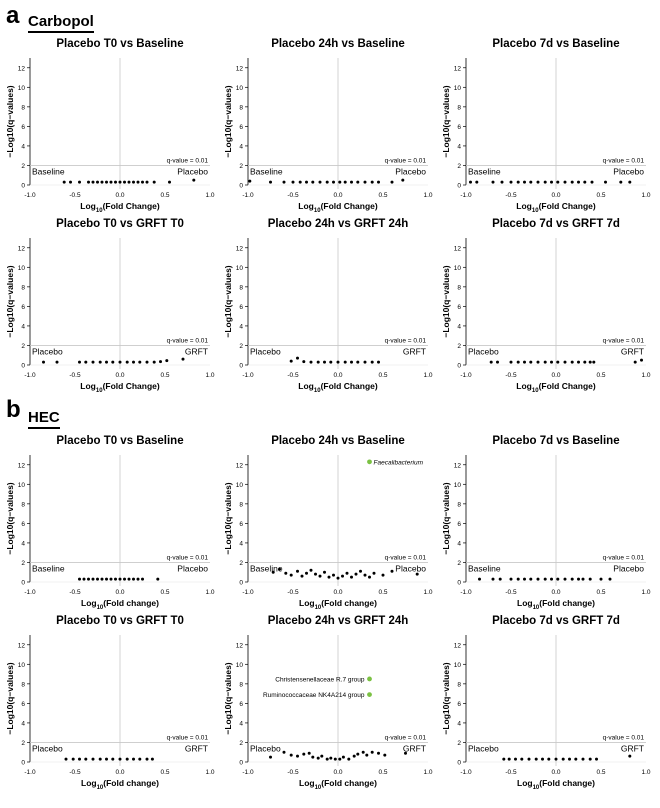 The width and height of the screenshot is (660, 808). I want to click on chart-5-x-tick-label: 1.0, so click(427, 375).